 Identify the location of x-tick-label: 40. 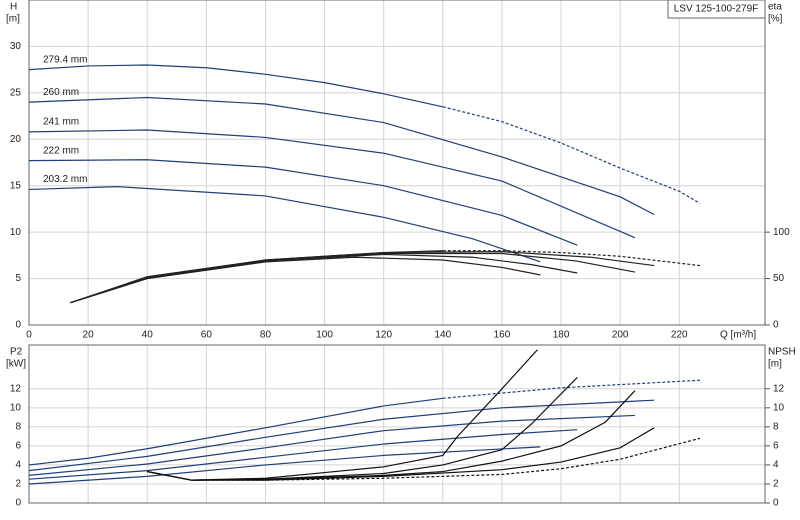
(148, 335).